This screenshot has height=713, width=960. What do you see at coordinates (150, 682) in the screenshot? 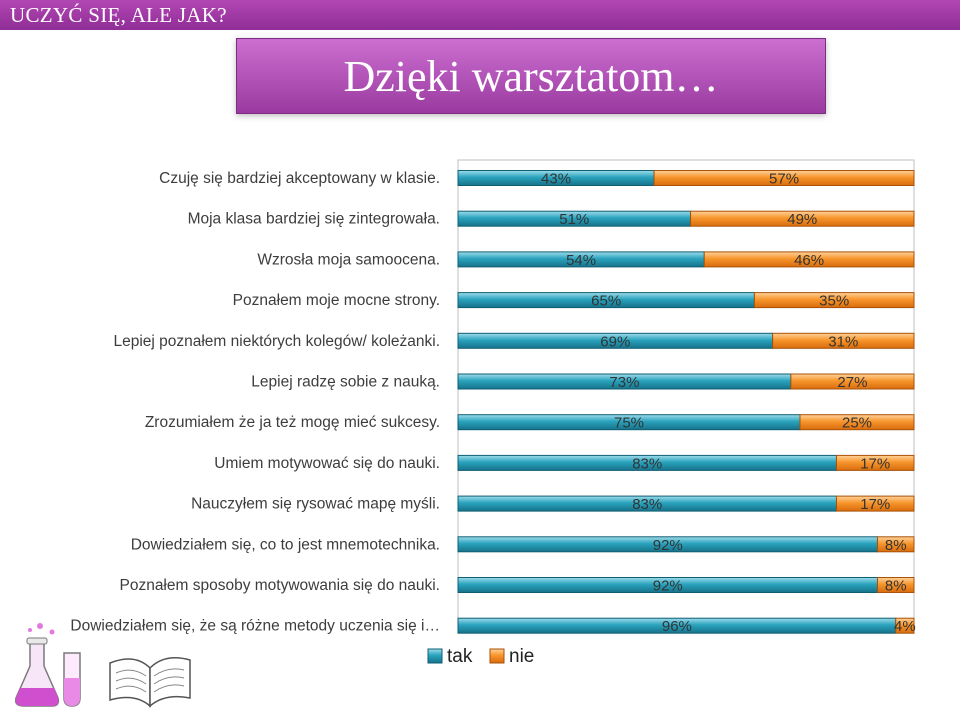
I see `open-book-icon` at bounding box center [150, 682].